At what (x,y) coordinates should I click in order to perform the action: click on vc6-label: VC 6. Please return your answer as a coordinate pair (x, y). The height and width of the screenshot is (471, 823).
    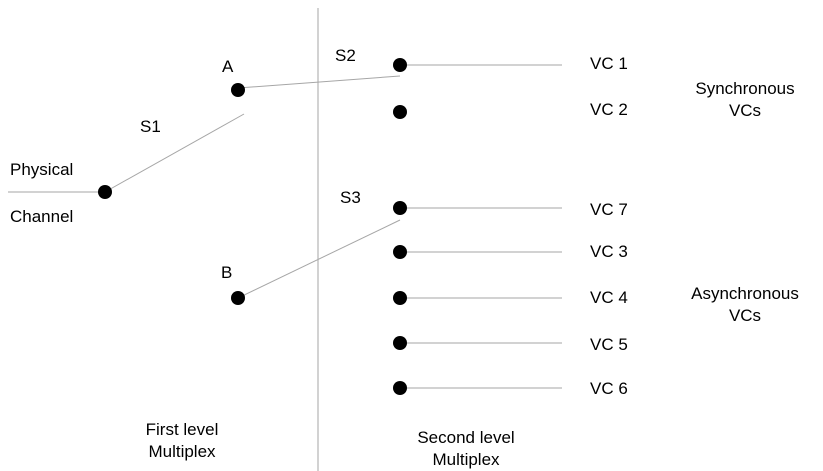
    Looking at the image, I should click on (609, 388).